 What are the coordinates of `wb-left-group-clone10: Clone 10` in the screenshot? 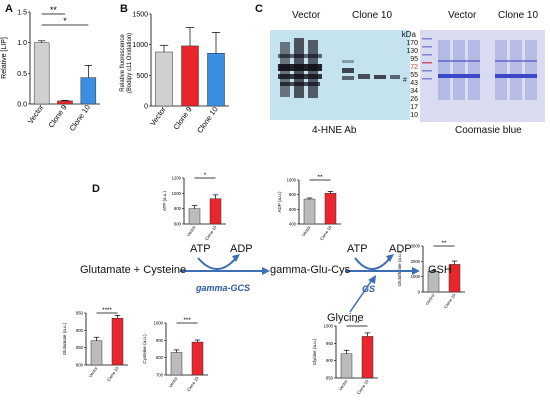 It's located at (372, 15).